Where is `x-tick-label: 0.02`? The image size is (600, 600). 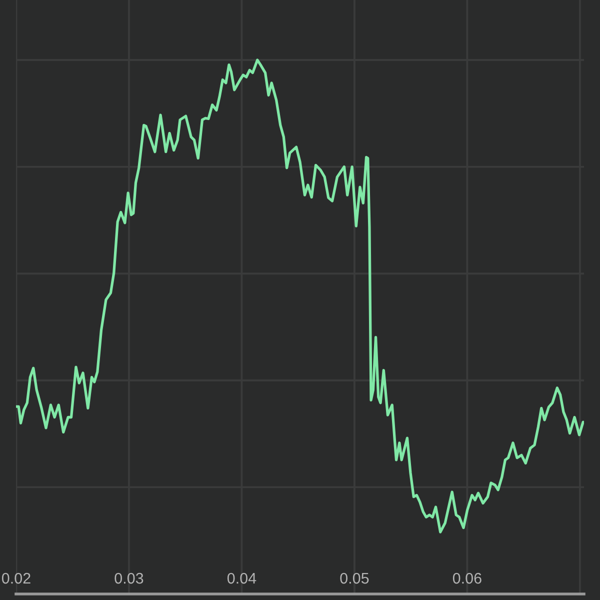 x-tick-label: 0.02 is located at coordinates (16, 578).